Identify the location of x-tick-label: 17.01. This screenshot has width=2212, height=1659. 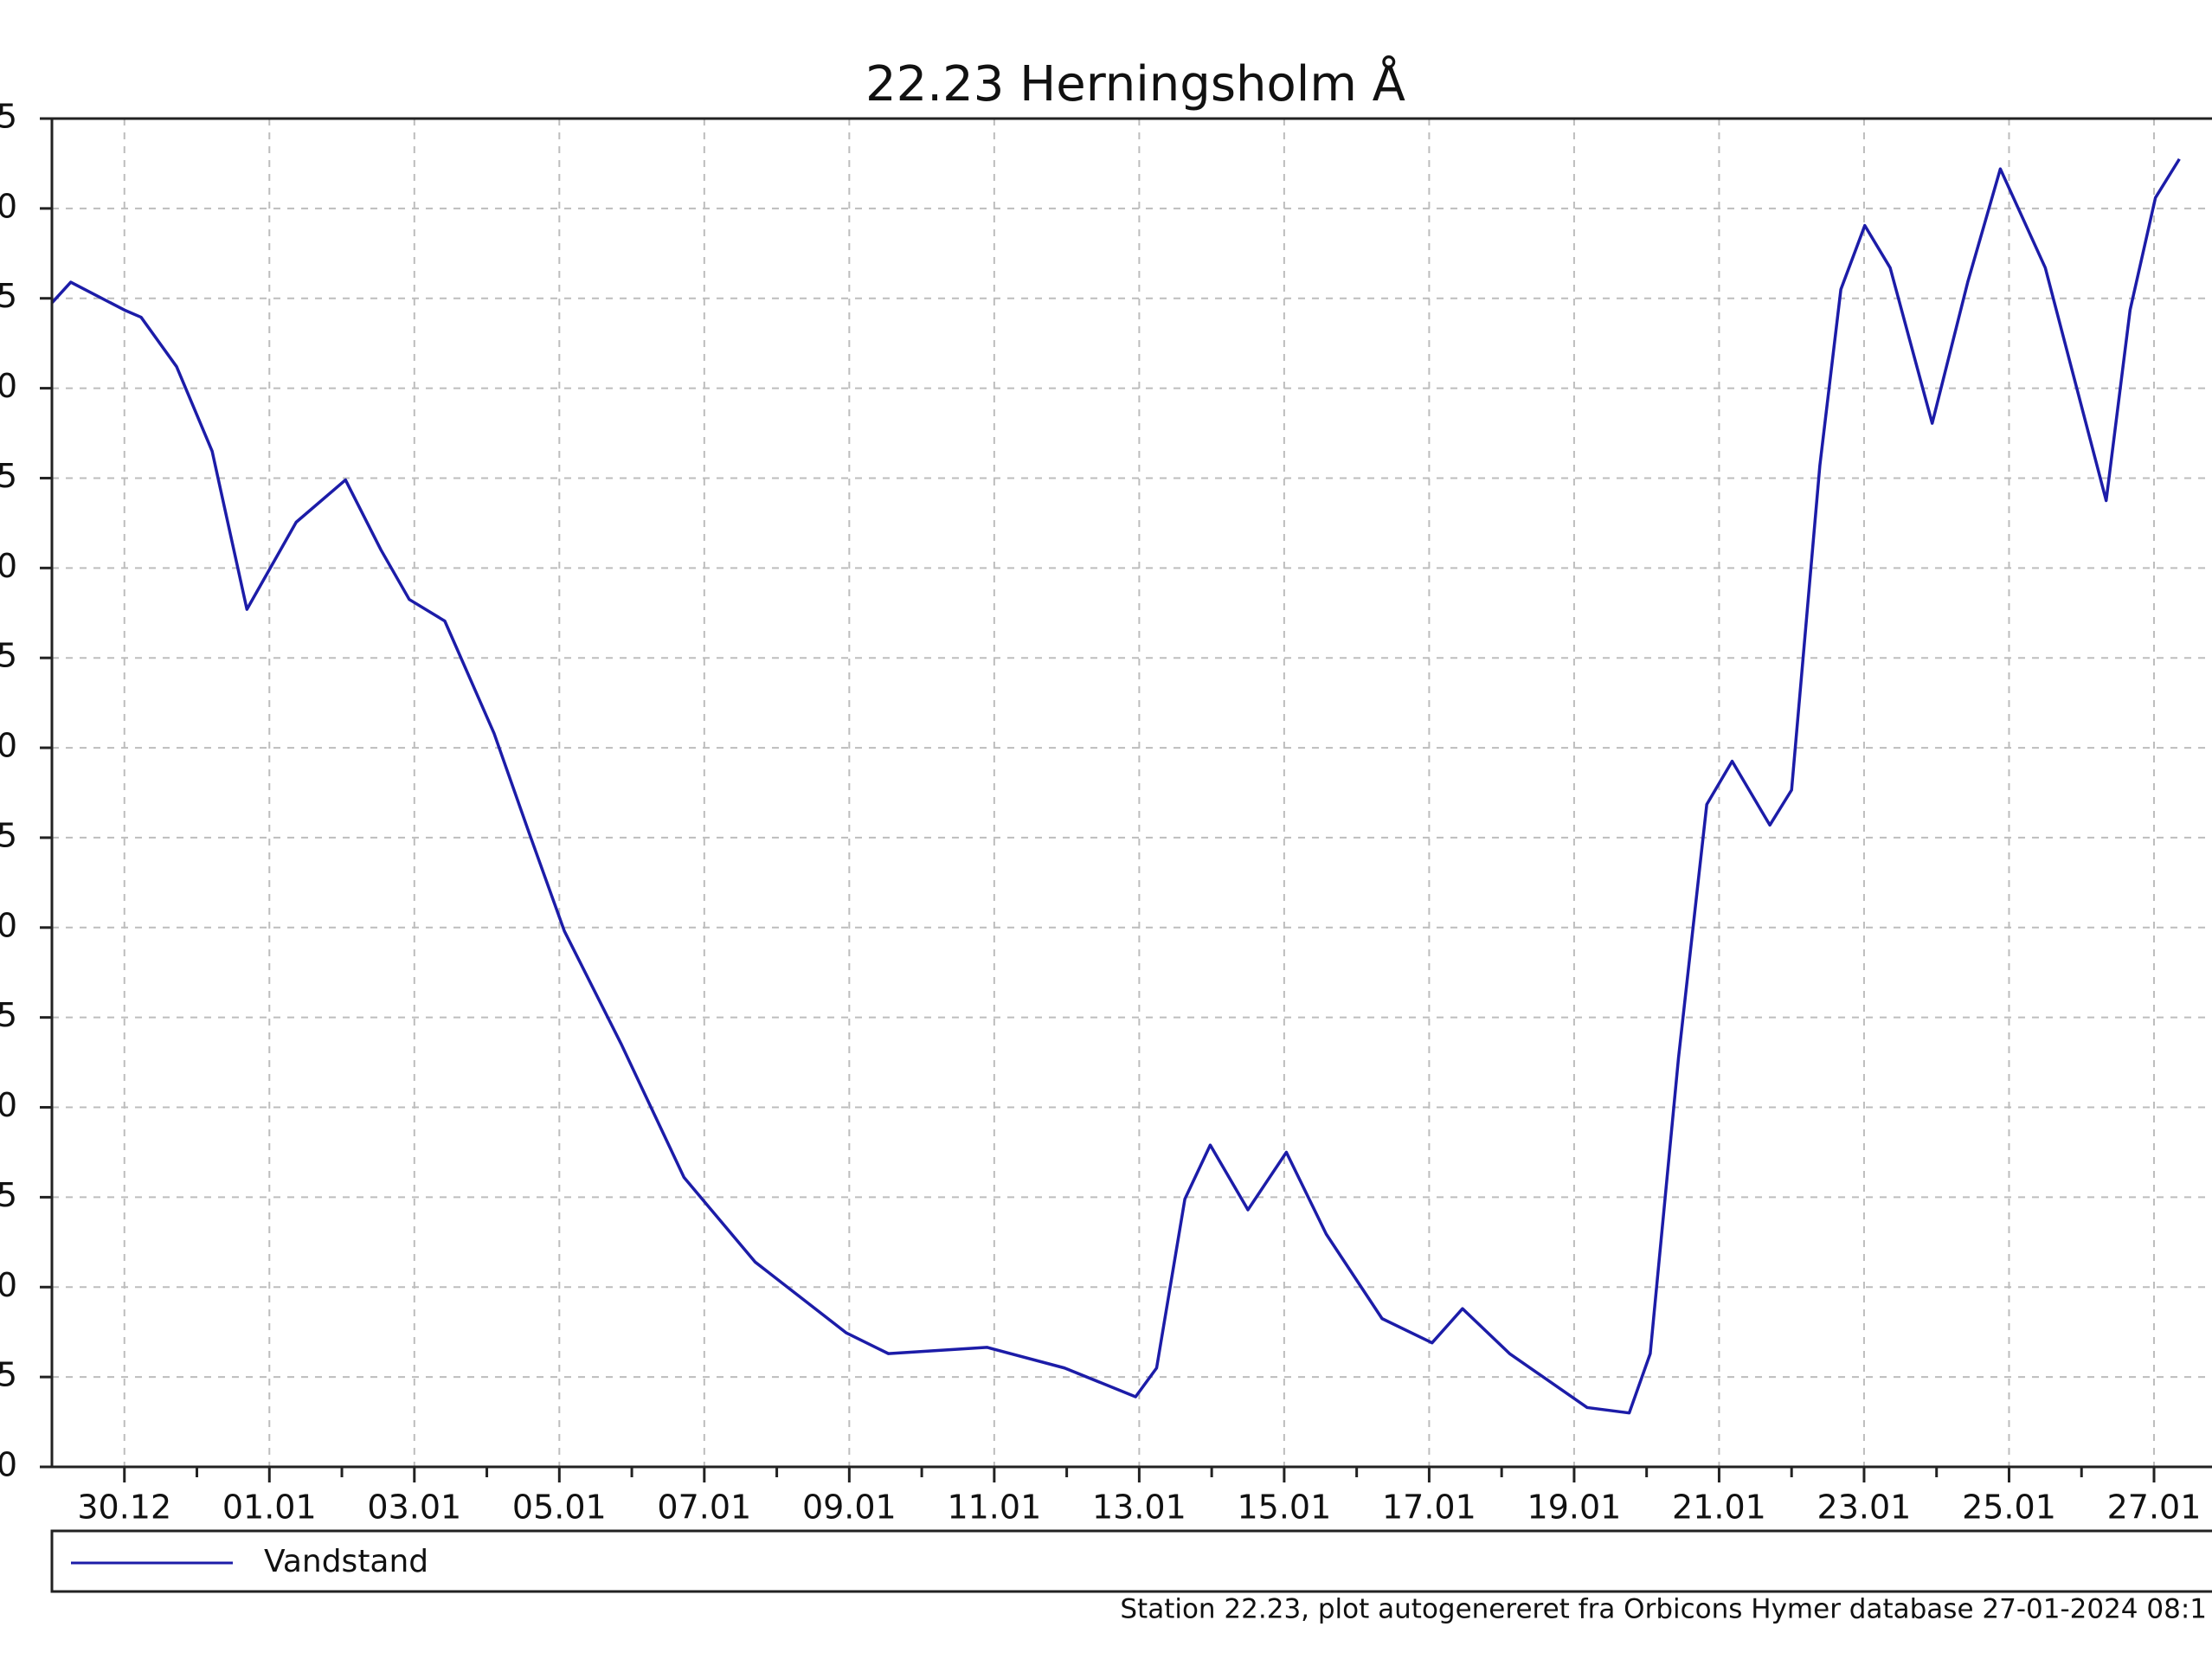
(1429, 1508).